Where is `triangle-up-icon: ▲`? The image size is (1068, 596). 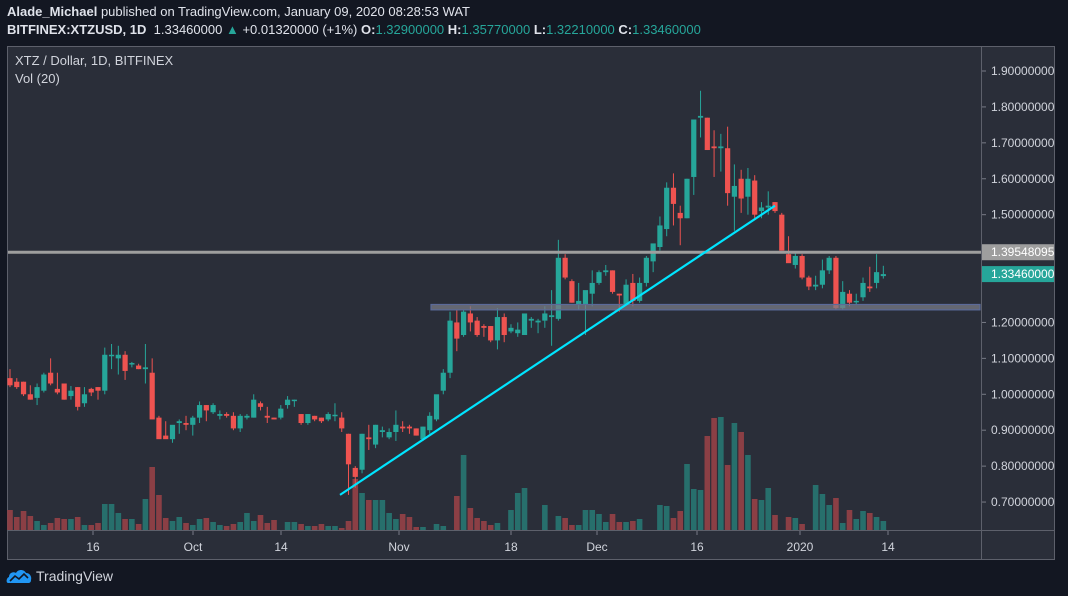 triangle-up-icon: ▲ is located at coordinates (232, 29).